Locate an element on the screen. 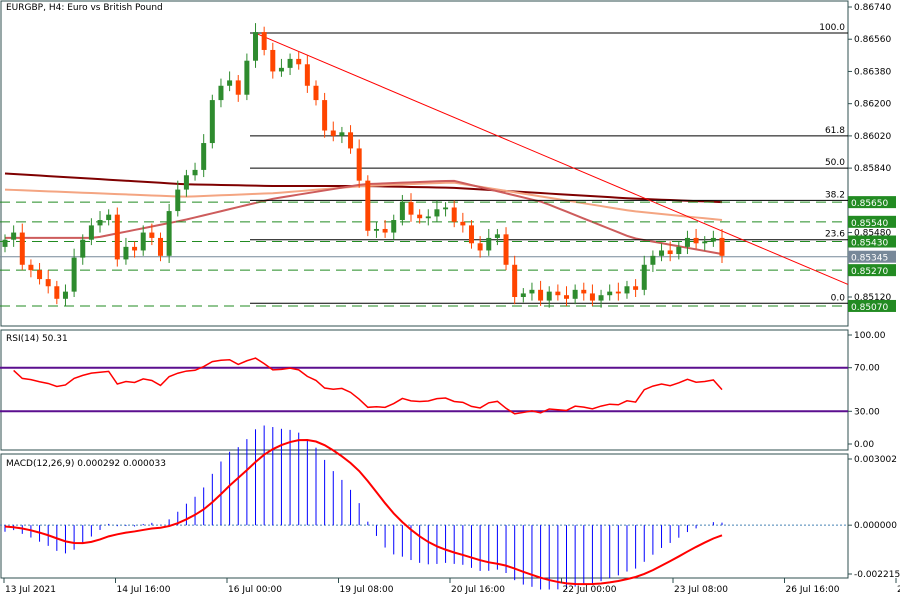  level-tag-label: 0.85650 is located at coordinates (869, 204).